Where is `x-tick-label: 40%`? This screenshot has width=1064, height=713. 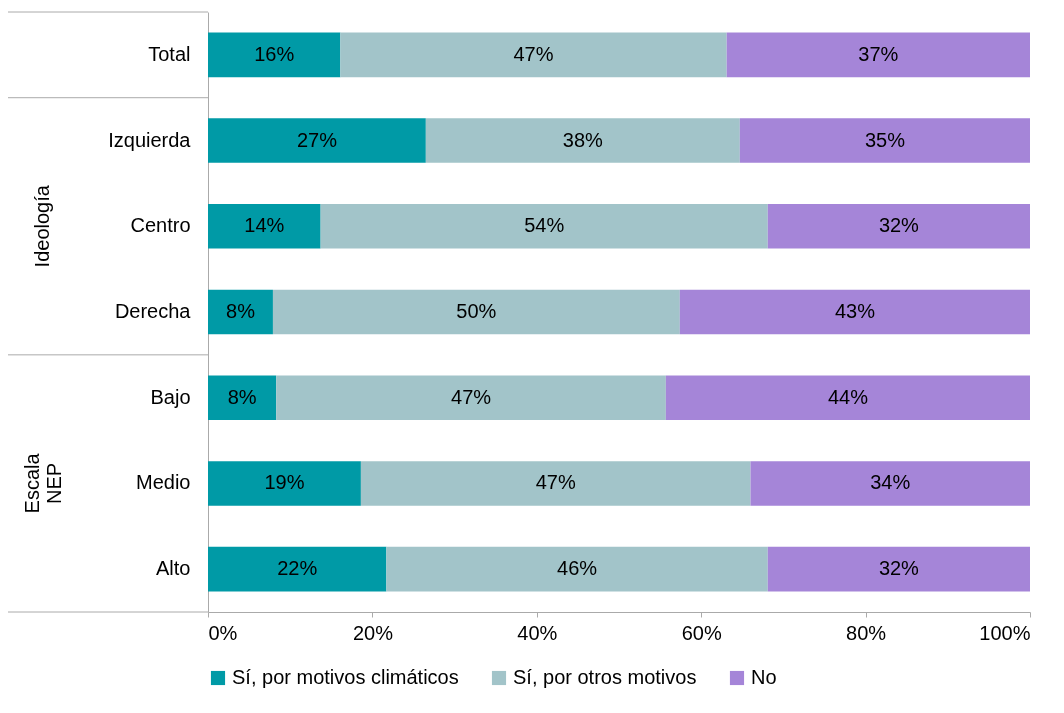
x-tick-label: 40% is located at coordinates (537, 632).